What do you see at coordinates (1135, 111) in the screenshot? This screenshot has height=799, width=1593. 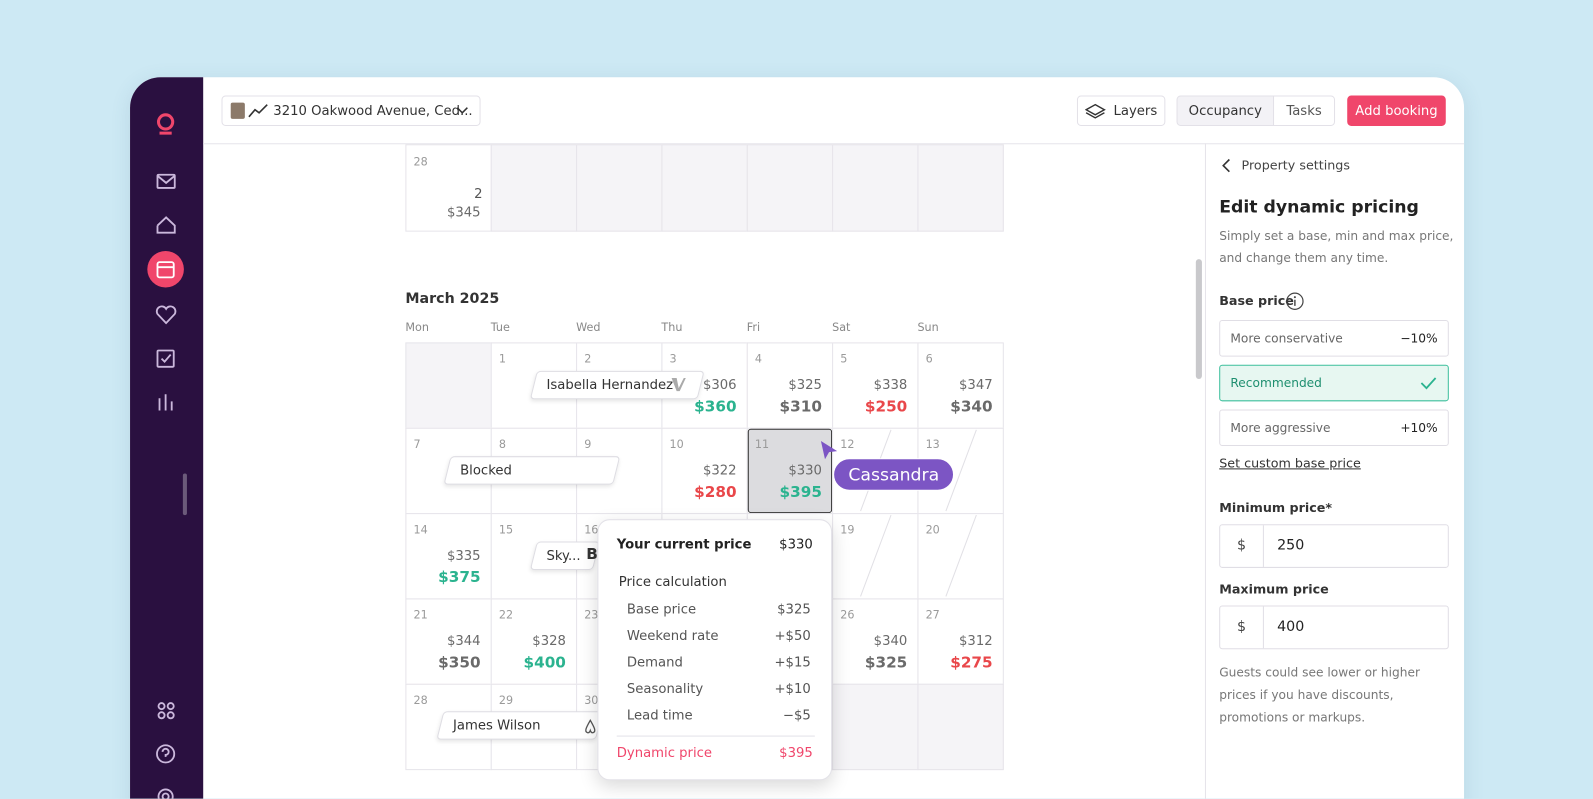 I see `layers-label: Layers` at bounding box center [1135, 111].